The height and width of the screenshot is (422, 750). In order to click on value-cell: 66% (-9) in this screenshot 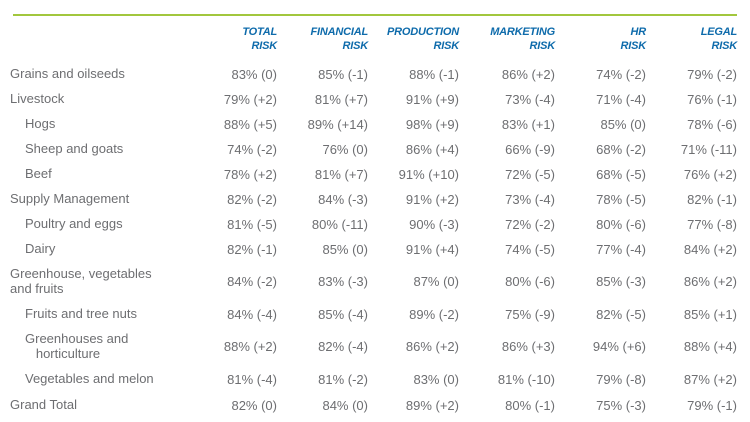, I will do `click(530, 149)`.